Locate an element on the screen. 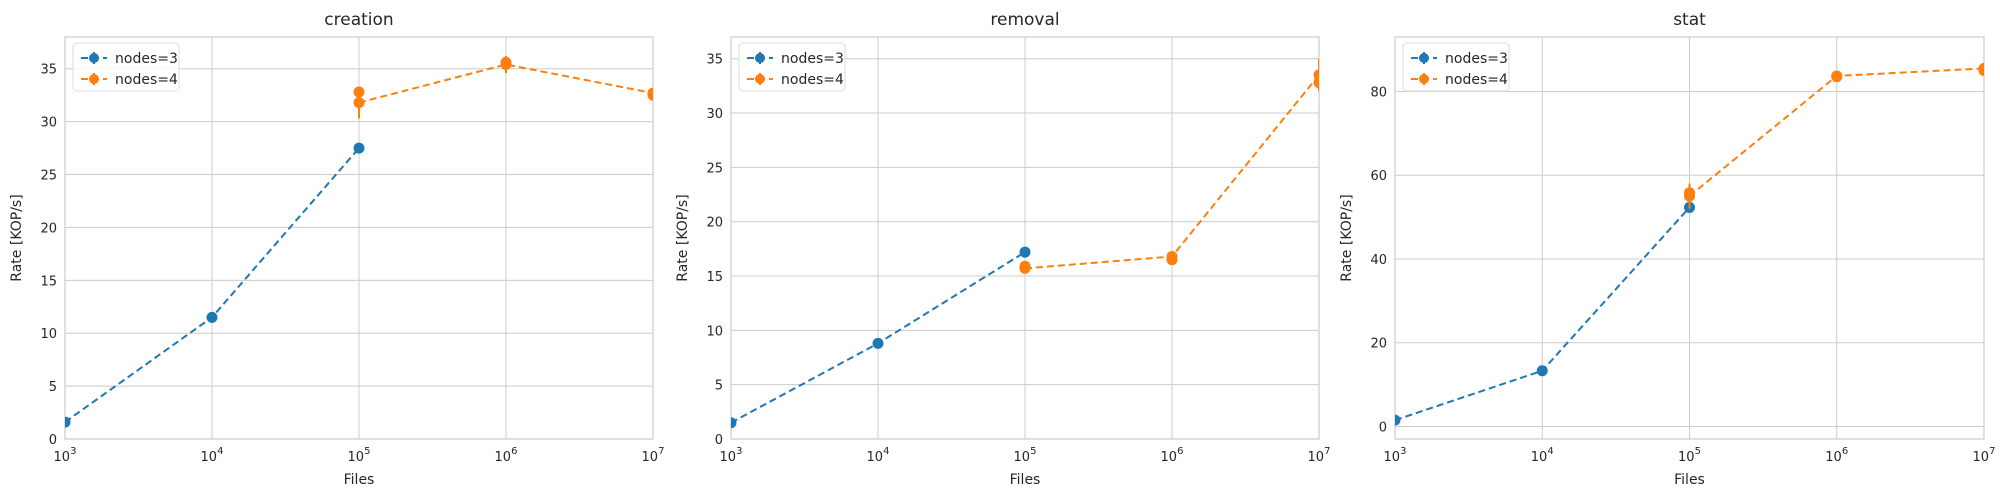 The height and width of the screenshot is (504, 2000). series-line is located at coordinates (505, 83).